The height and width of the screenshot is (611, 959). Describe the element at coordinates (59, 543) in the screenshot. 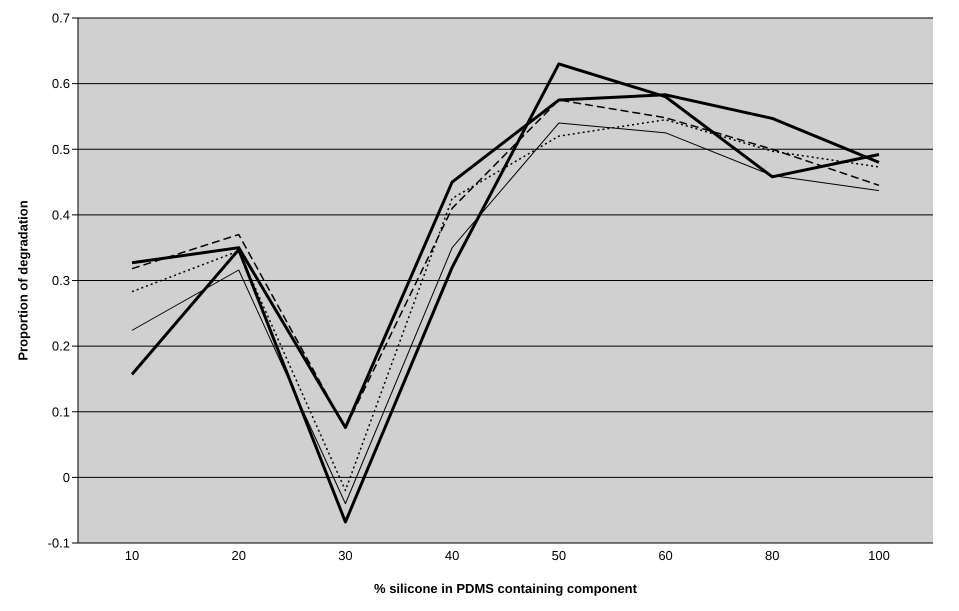

I see `y-tick-label: -0.1` at that location.